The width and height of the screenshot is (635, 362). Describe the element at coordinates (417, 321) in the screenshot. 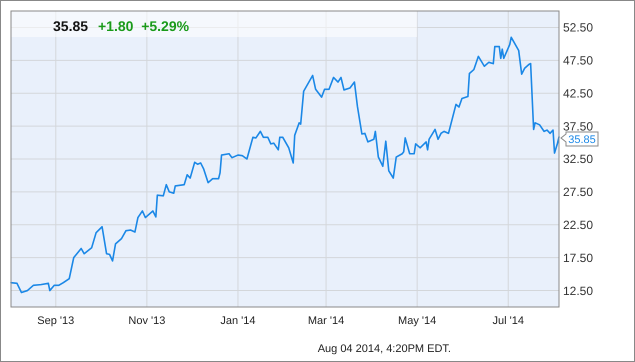

I see `x-tick-label: May '14` at that location.